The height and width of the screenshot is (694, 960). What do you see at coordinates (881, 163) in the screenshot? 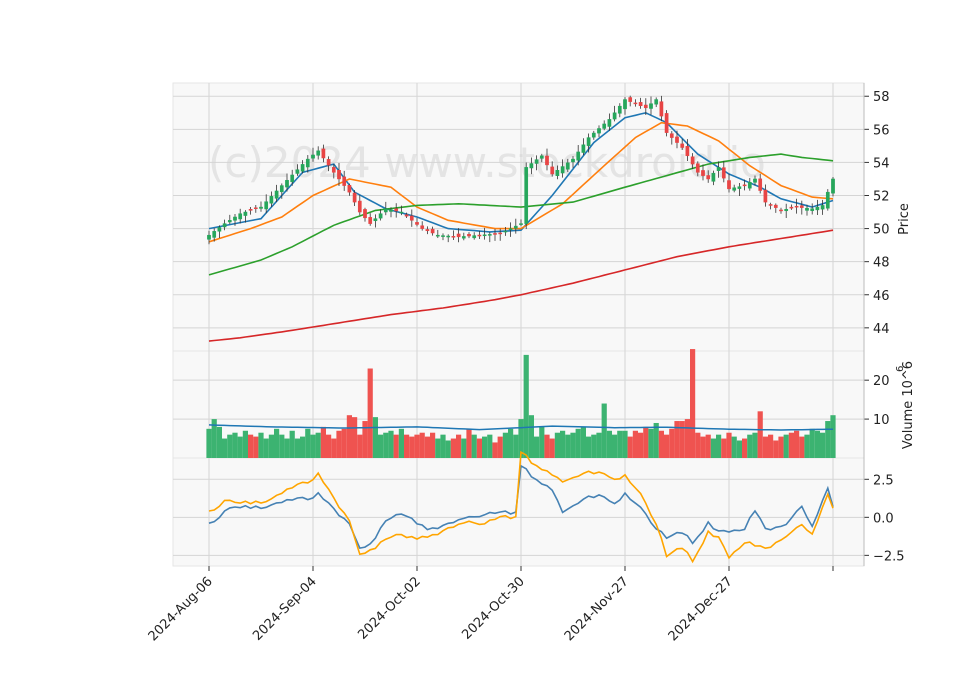
I see `price-y-tick-label: 54` at bounding box center [881, 163].